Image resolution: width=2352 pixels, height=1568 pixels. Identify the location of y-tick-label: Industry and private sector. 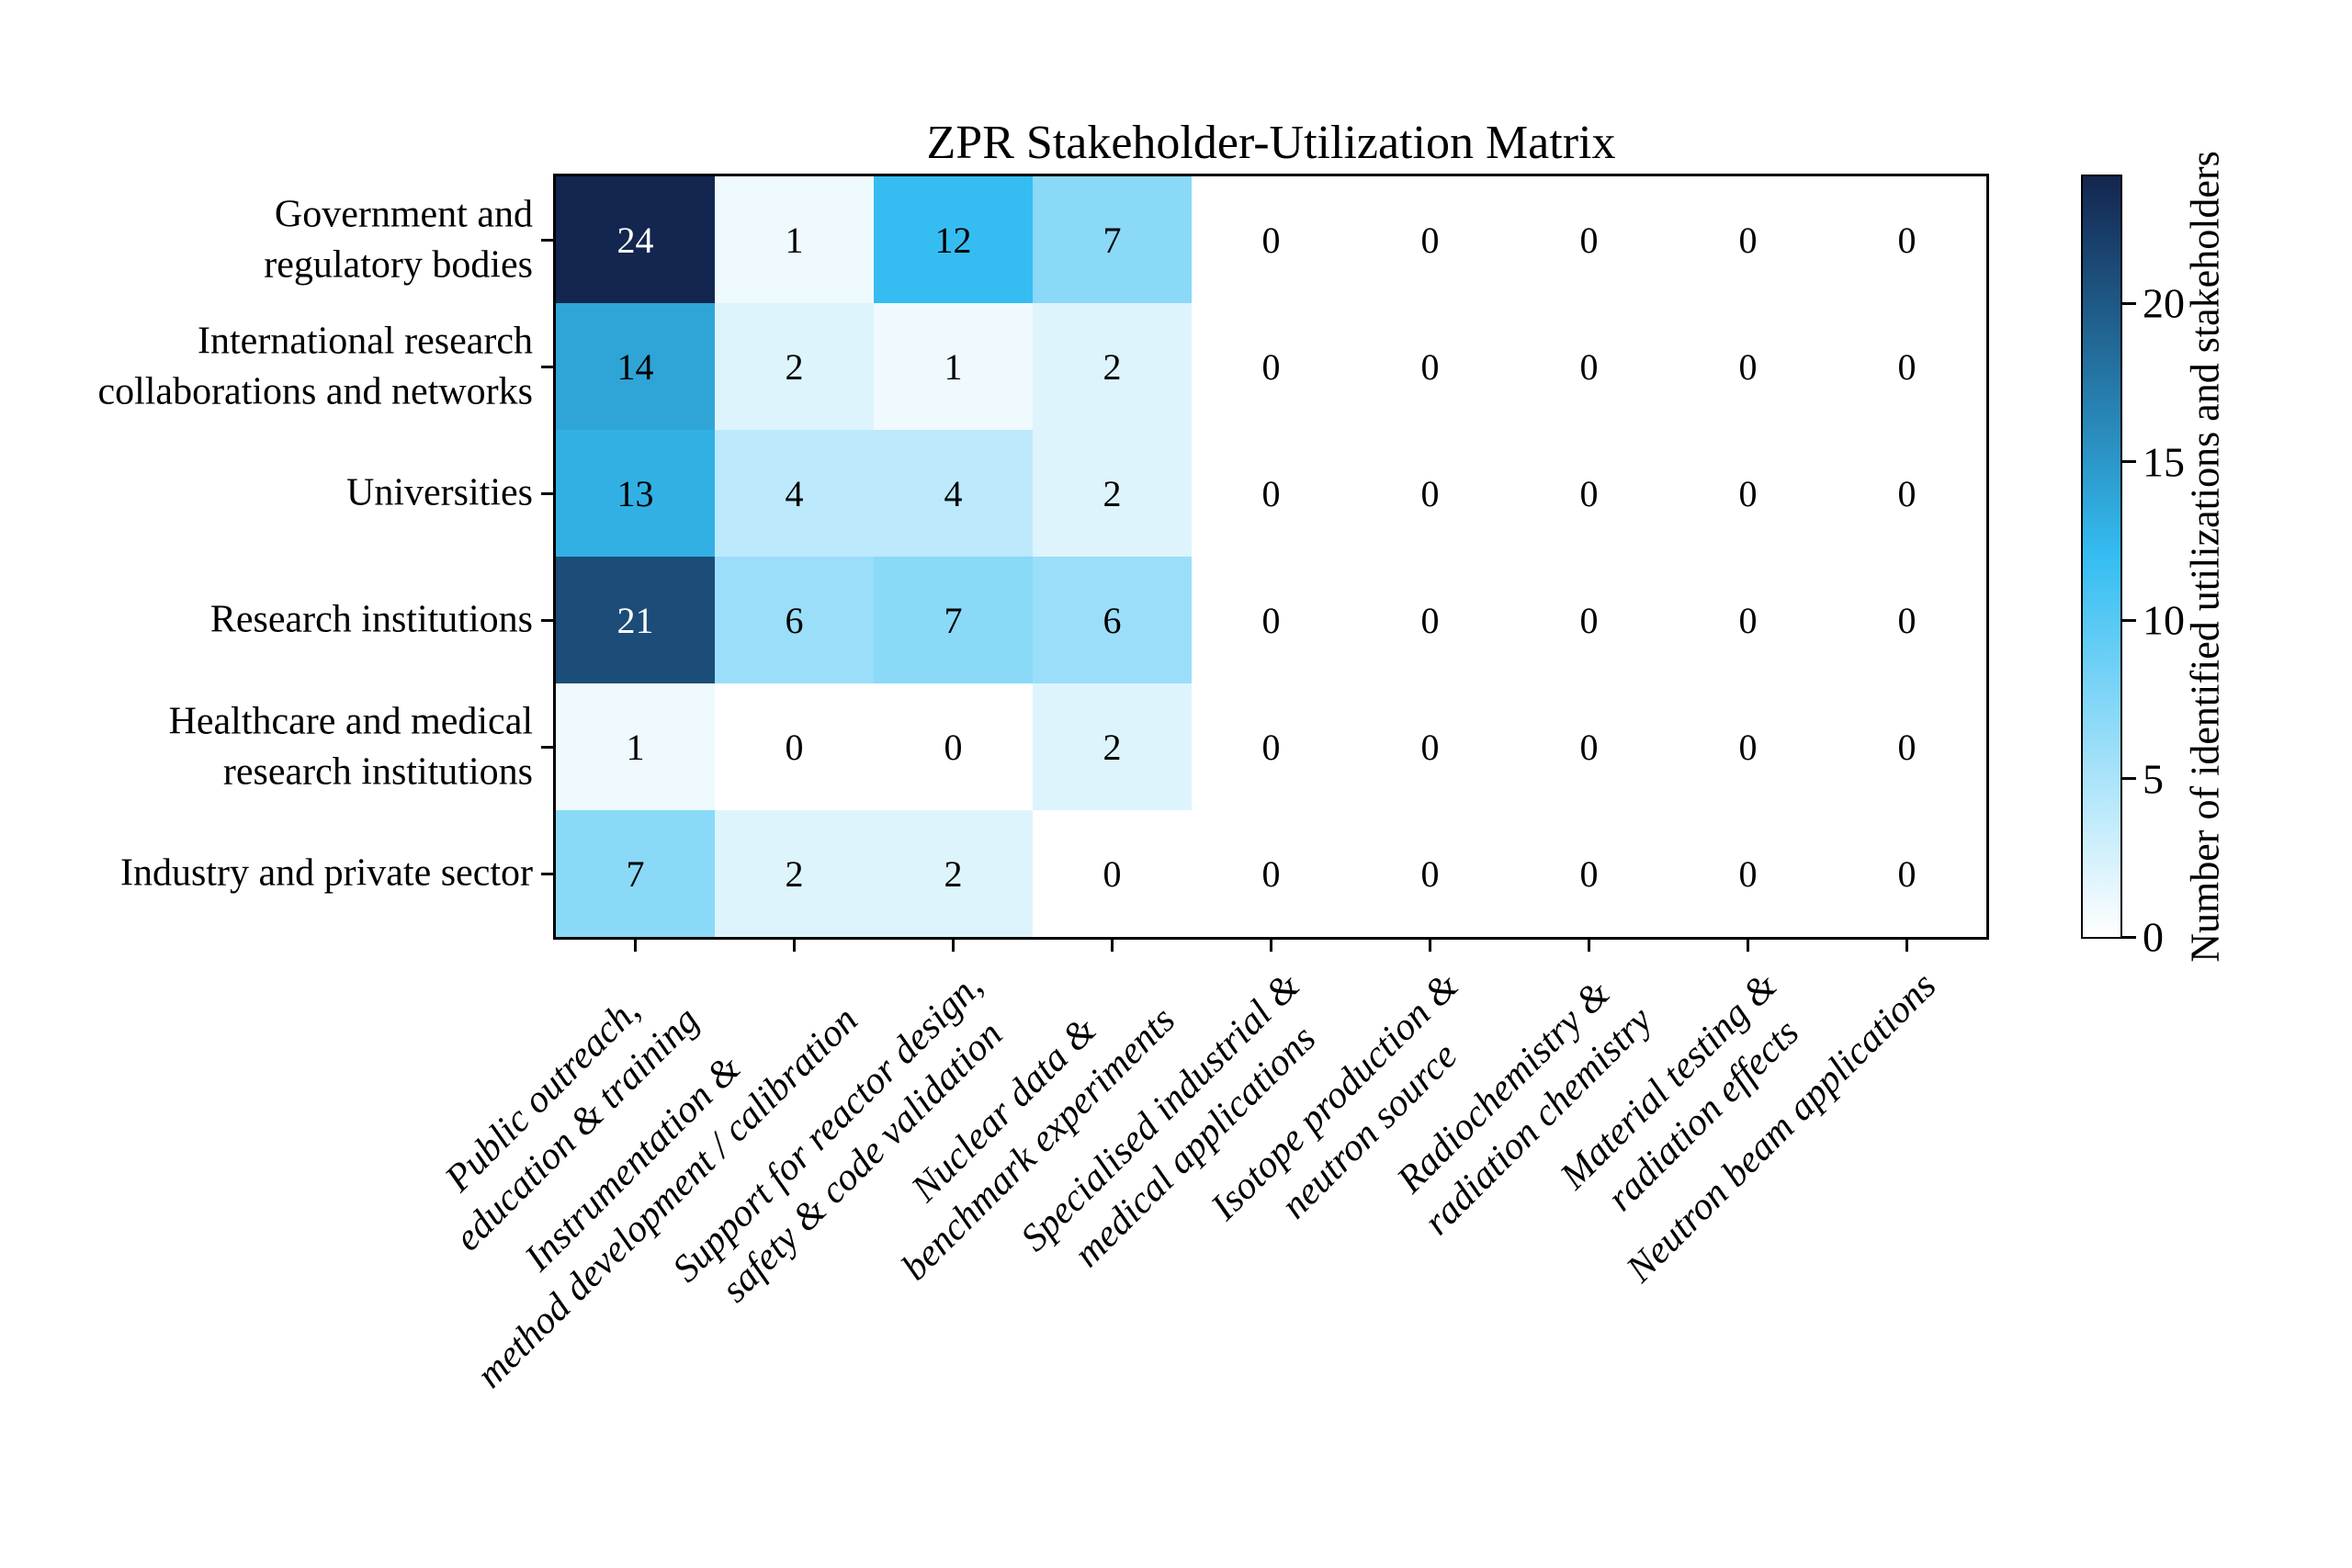
(326, 873).